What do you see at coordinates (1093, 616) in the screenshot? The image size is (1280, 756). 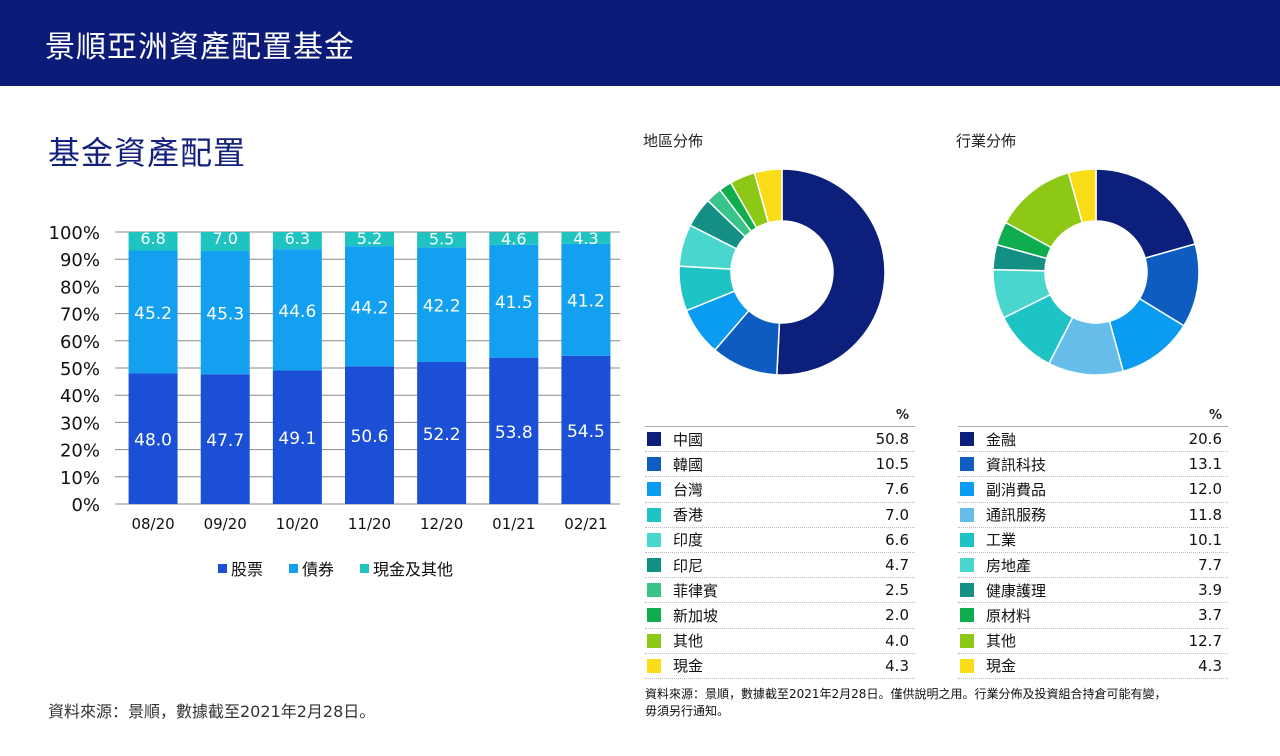 I see `industry-table-row: 原材料 3.7` at bounding box center [1093, 616].